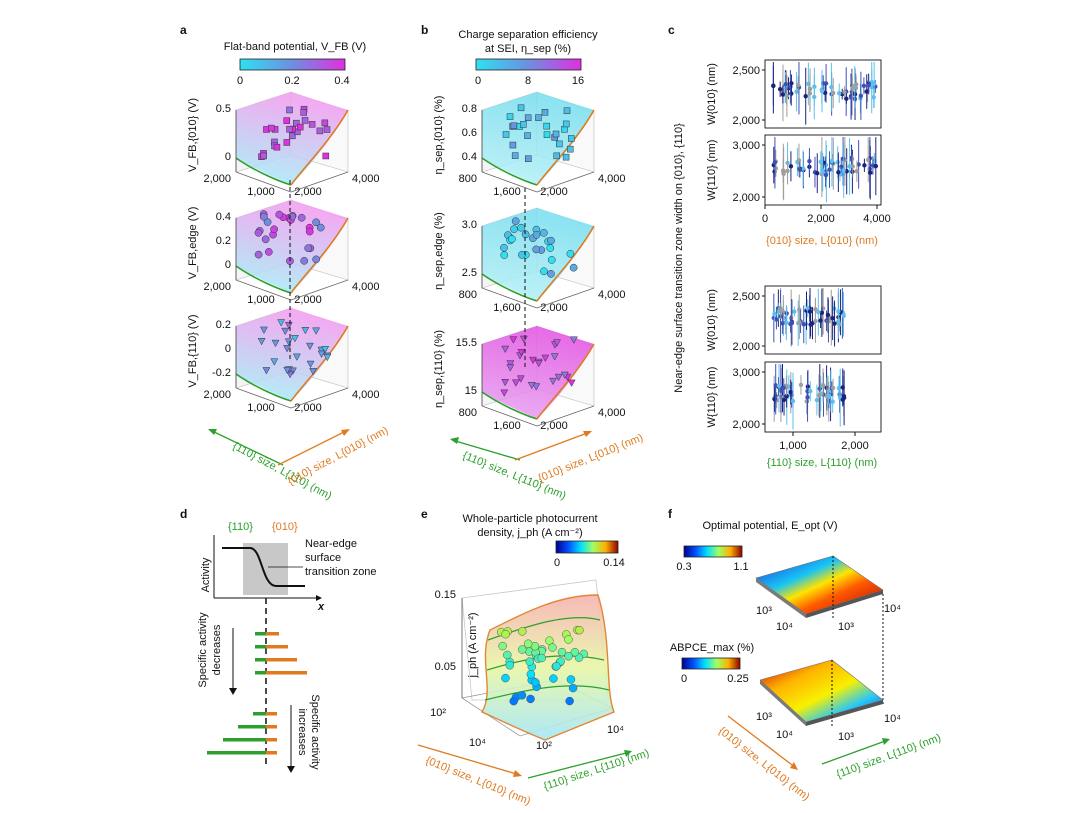 Image resolution: width=1080 pixels, height=813 pixels. What do you see at coordinates (712, 397) in the screenshot?
I see `y-label: W{110} (nm)` at bounding box center [712, 397].